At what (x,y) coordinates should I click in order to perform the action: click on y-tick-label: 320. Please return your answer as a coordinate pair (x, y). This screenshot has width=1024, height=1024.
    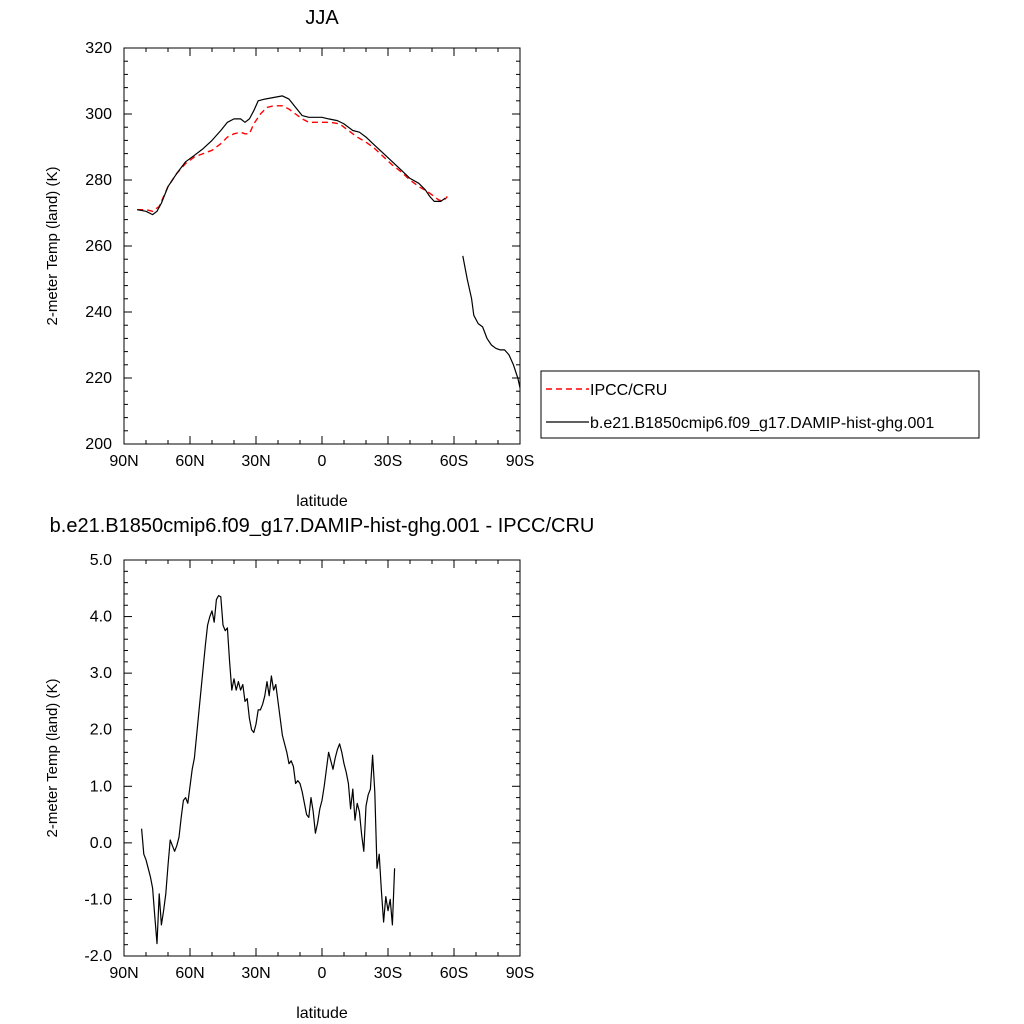
    Looking at the image, I should click on (98, 48).